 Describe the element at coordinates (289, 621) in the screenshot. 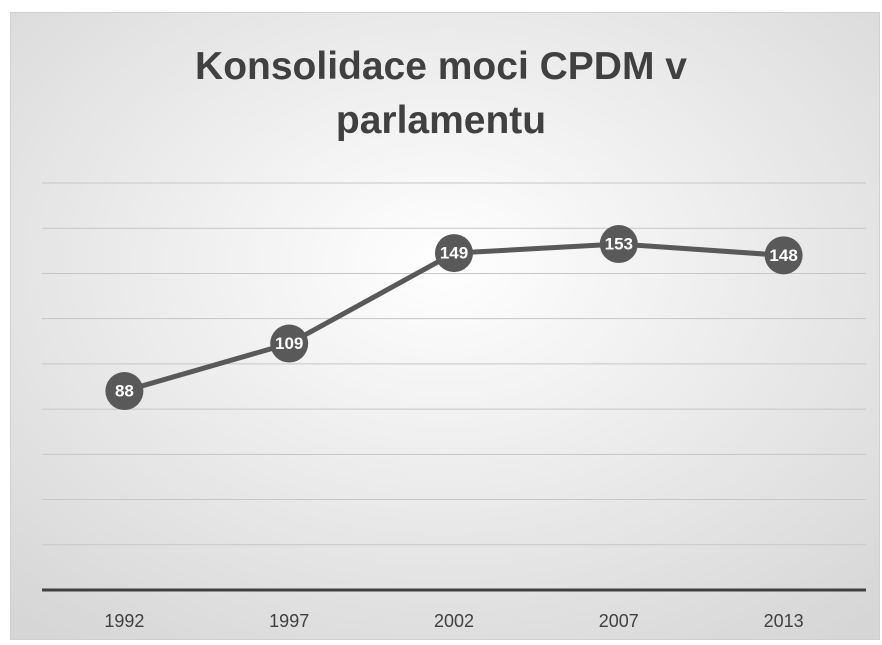

I see `x-tick-label: 1997` at that location.